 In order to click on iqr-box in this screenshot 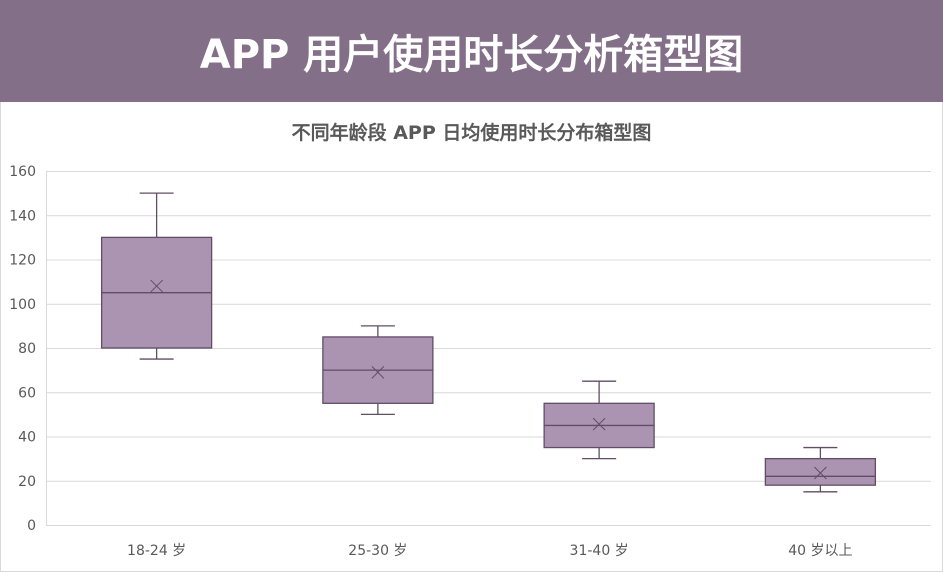, I will do `click(820, 471)`.